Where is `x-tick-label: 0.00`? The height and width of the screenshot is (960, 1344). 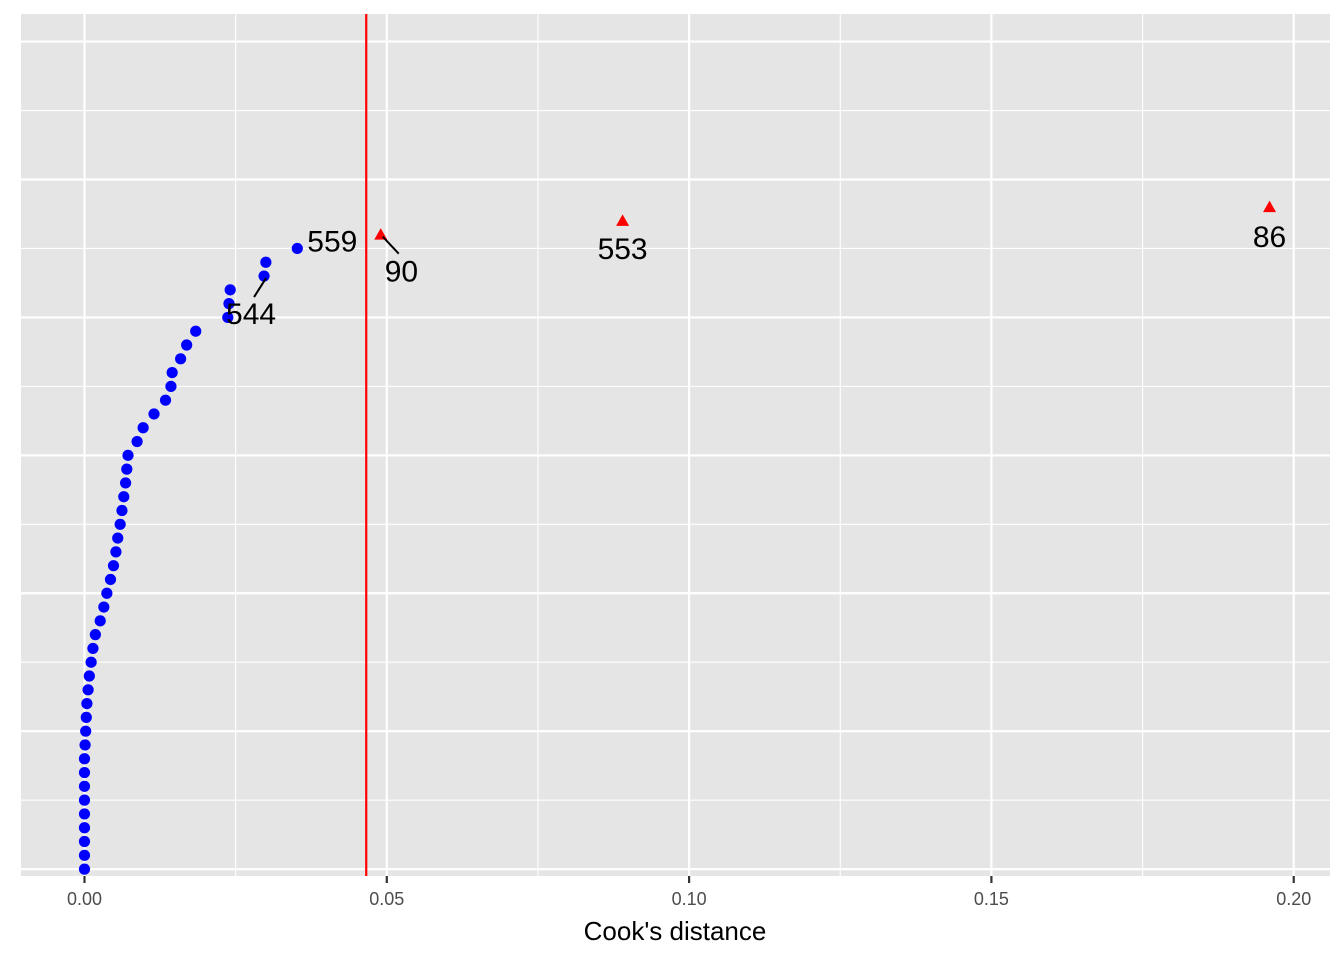 x-tick-label: 0.00 is located at coordinates (84, 899).